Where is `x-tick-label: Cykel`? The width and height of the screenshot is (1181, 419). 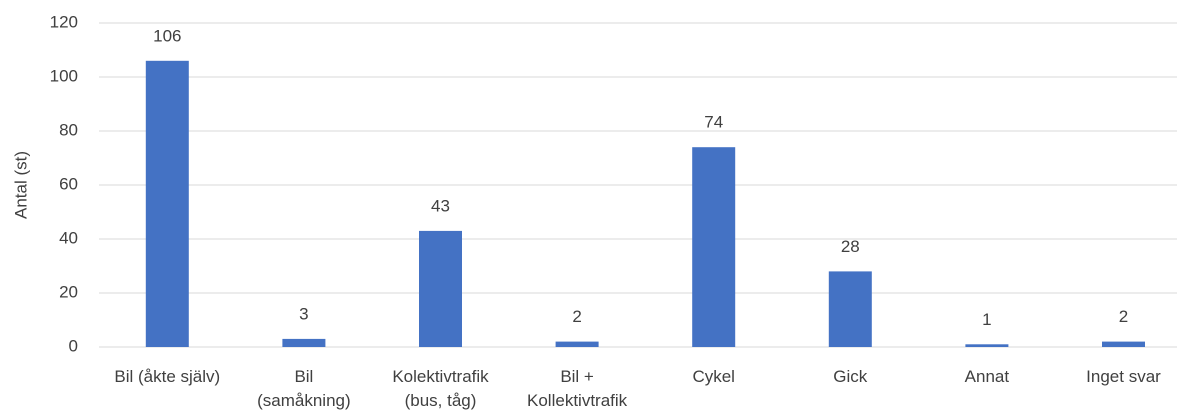
x-tick-label: Cykel is located at coordinates (713, 376).